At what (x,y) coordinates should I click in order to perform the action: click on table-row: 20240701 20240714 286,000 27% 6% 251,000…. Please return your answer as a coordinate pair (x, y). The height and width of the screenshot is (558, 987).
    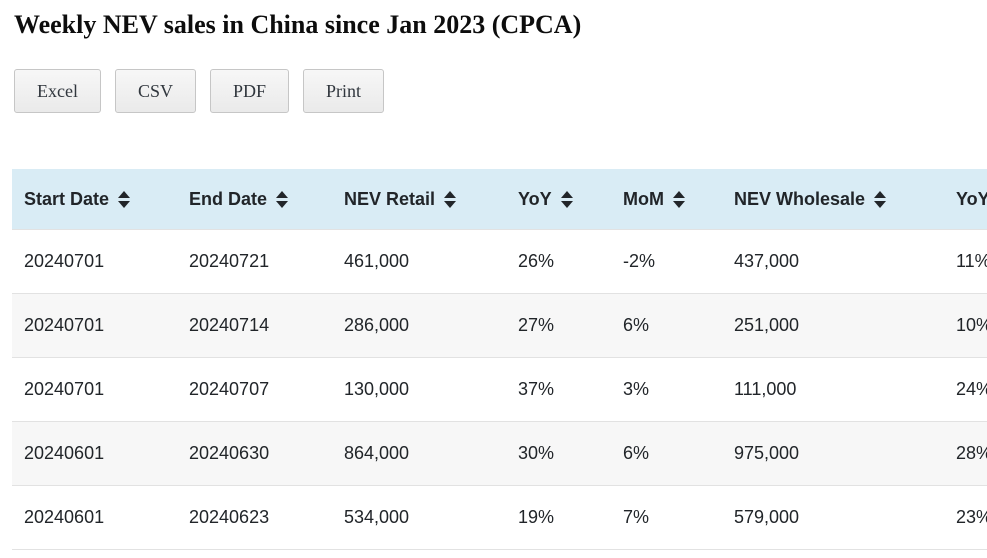
    Looking at the image, I should click on (499, 325).